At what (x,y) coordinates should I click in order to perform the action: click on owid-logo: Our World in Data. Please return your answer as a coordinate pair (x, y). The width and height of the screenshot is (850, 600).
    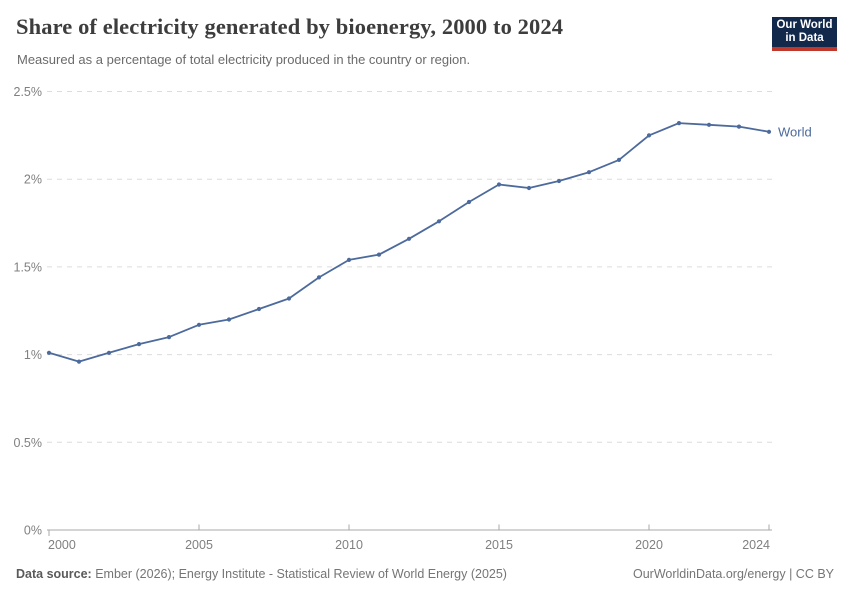
    Looking at the image, I should click on (804, 34).